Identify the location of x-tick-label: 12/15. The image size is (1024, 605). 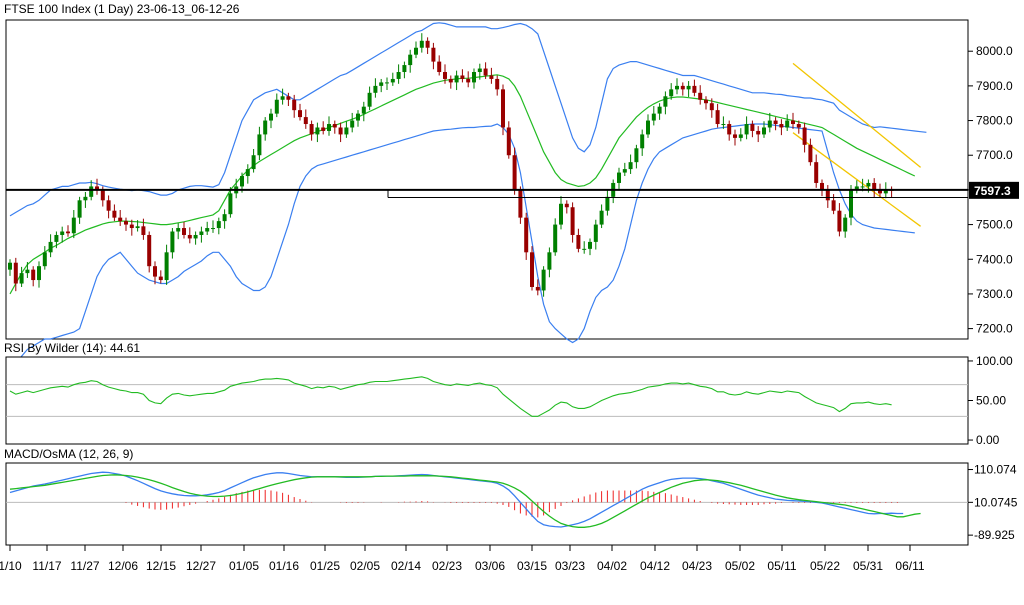
(161, 566).